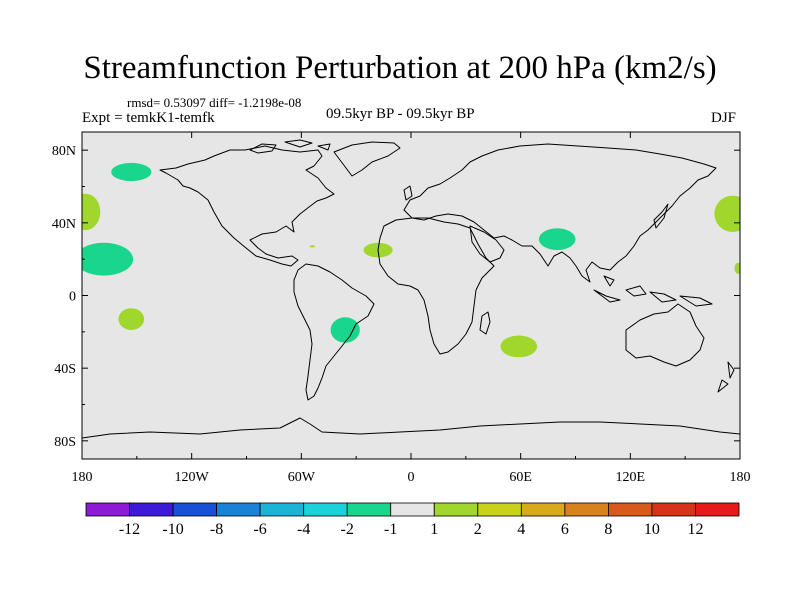 The image size is (800, 600). Describe the element at coordinates (312, 246) in the screenshot. I see `anomaly-small-atlantic` at that location.